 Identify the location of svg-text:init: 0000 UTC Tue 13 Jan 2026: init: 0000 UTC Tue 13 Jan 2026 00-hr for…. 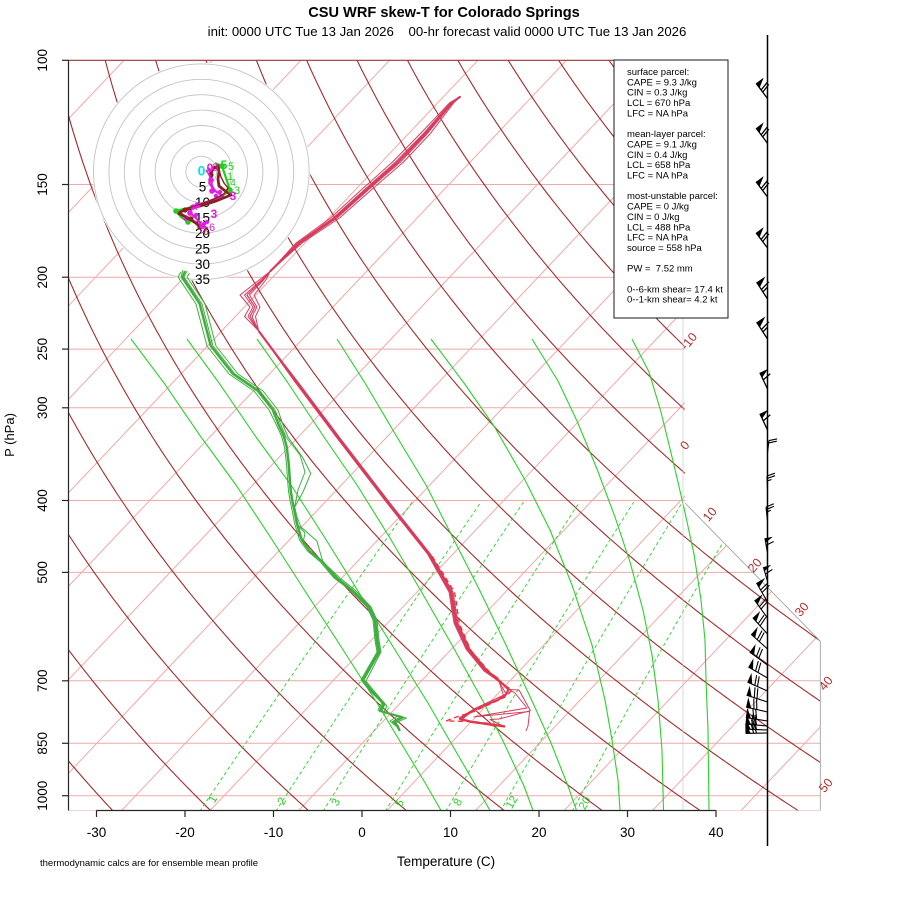
(447, 31).